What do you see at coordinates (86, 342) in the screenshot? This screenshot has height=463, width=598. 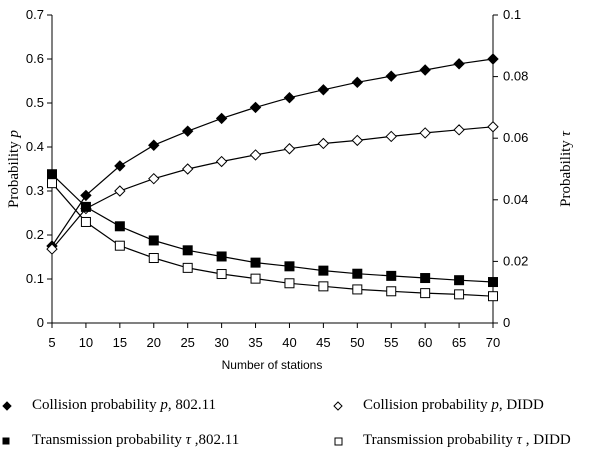 I see `x-tick-label: 10` at bounding box center [86, 342].